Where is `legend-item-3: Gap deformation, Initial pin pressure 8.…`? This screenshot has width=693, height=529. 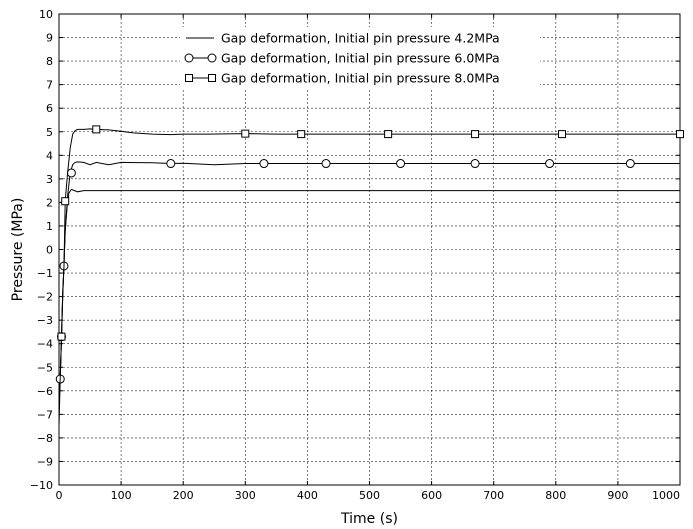 legend-item-3: Gap deformation, Initial pin pressure 8.… is located at coordinates (342, 78).